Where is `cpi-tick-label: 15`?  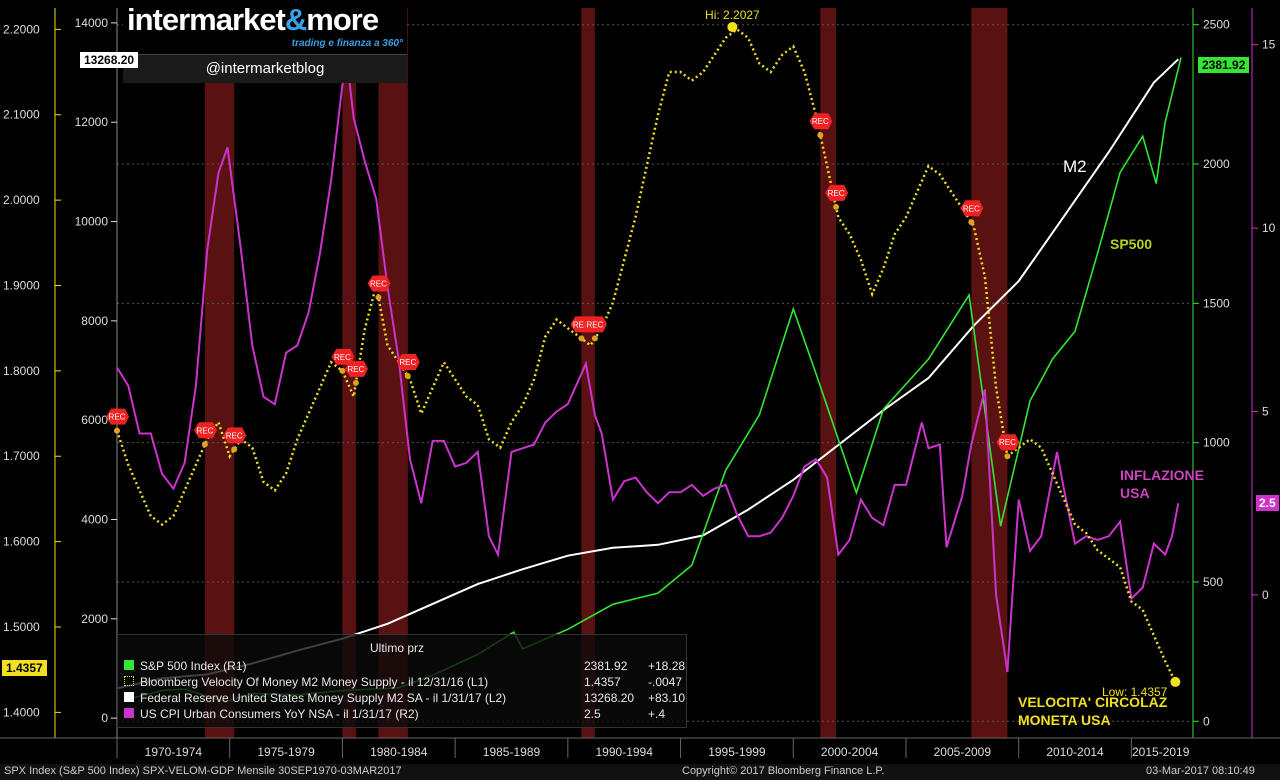 cpi-tick-label: 15 is located at coordinates (1269, 45).